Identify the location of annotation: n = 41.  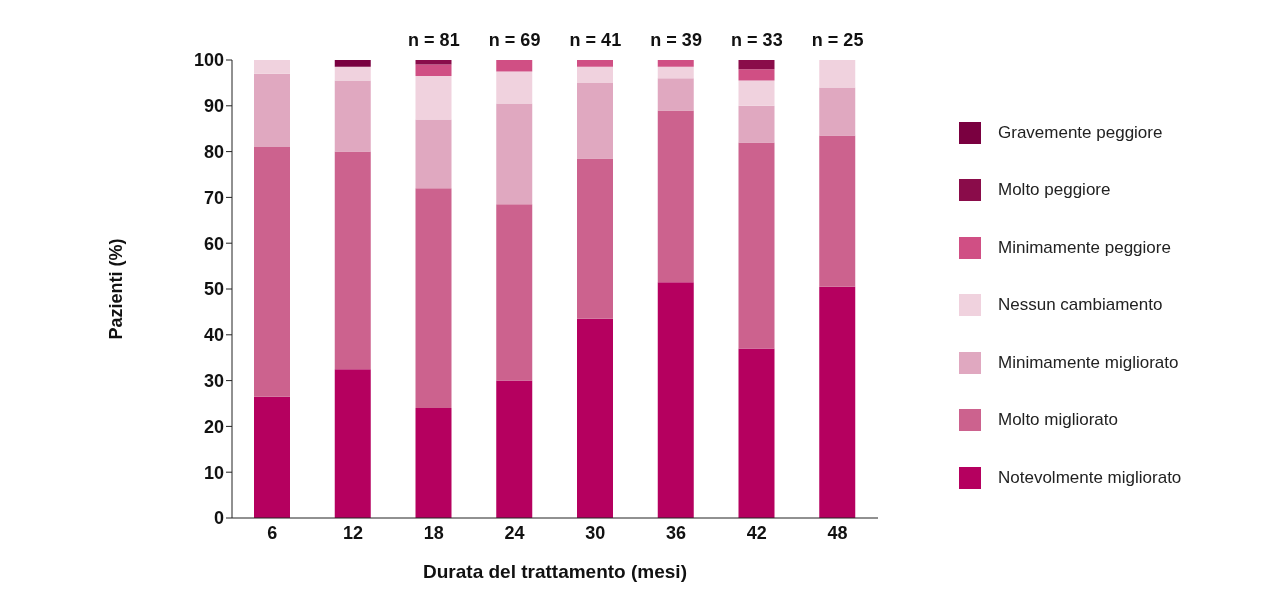
(595, 40).